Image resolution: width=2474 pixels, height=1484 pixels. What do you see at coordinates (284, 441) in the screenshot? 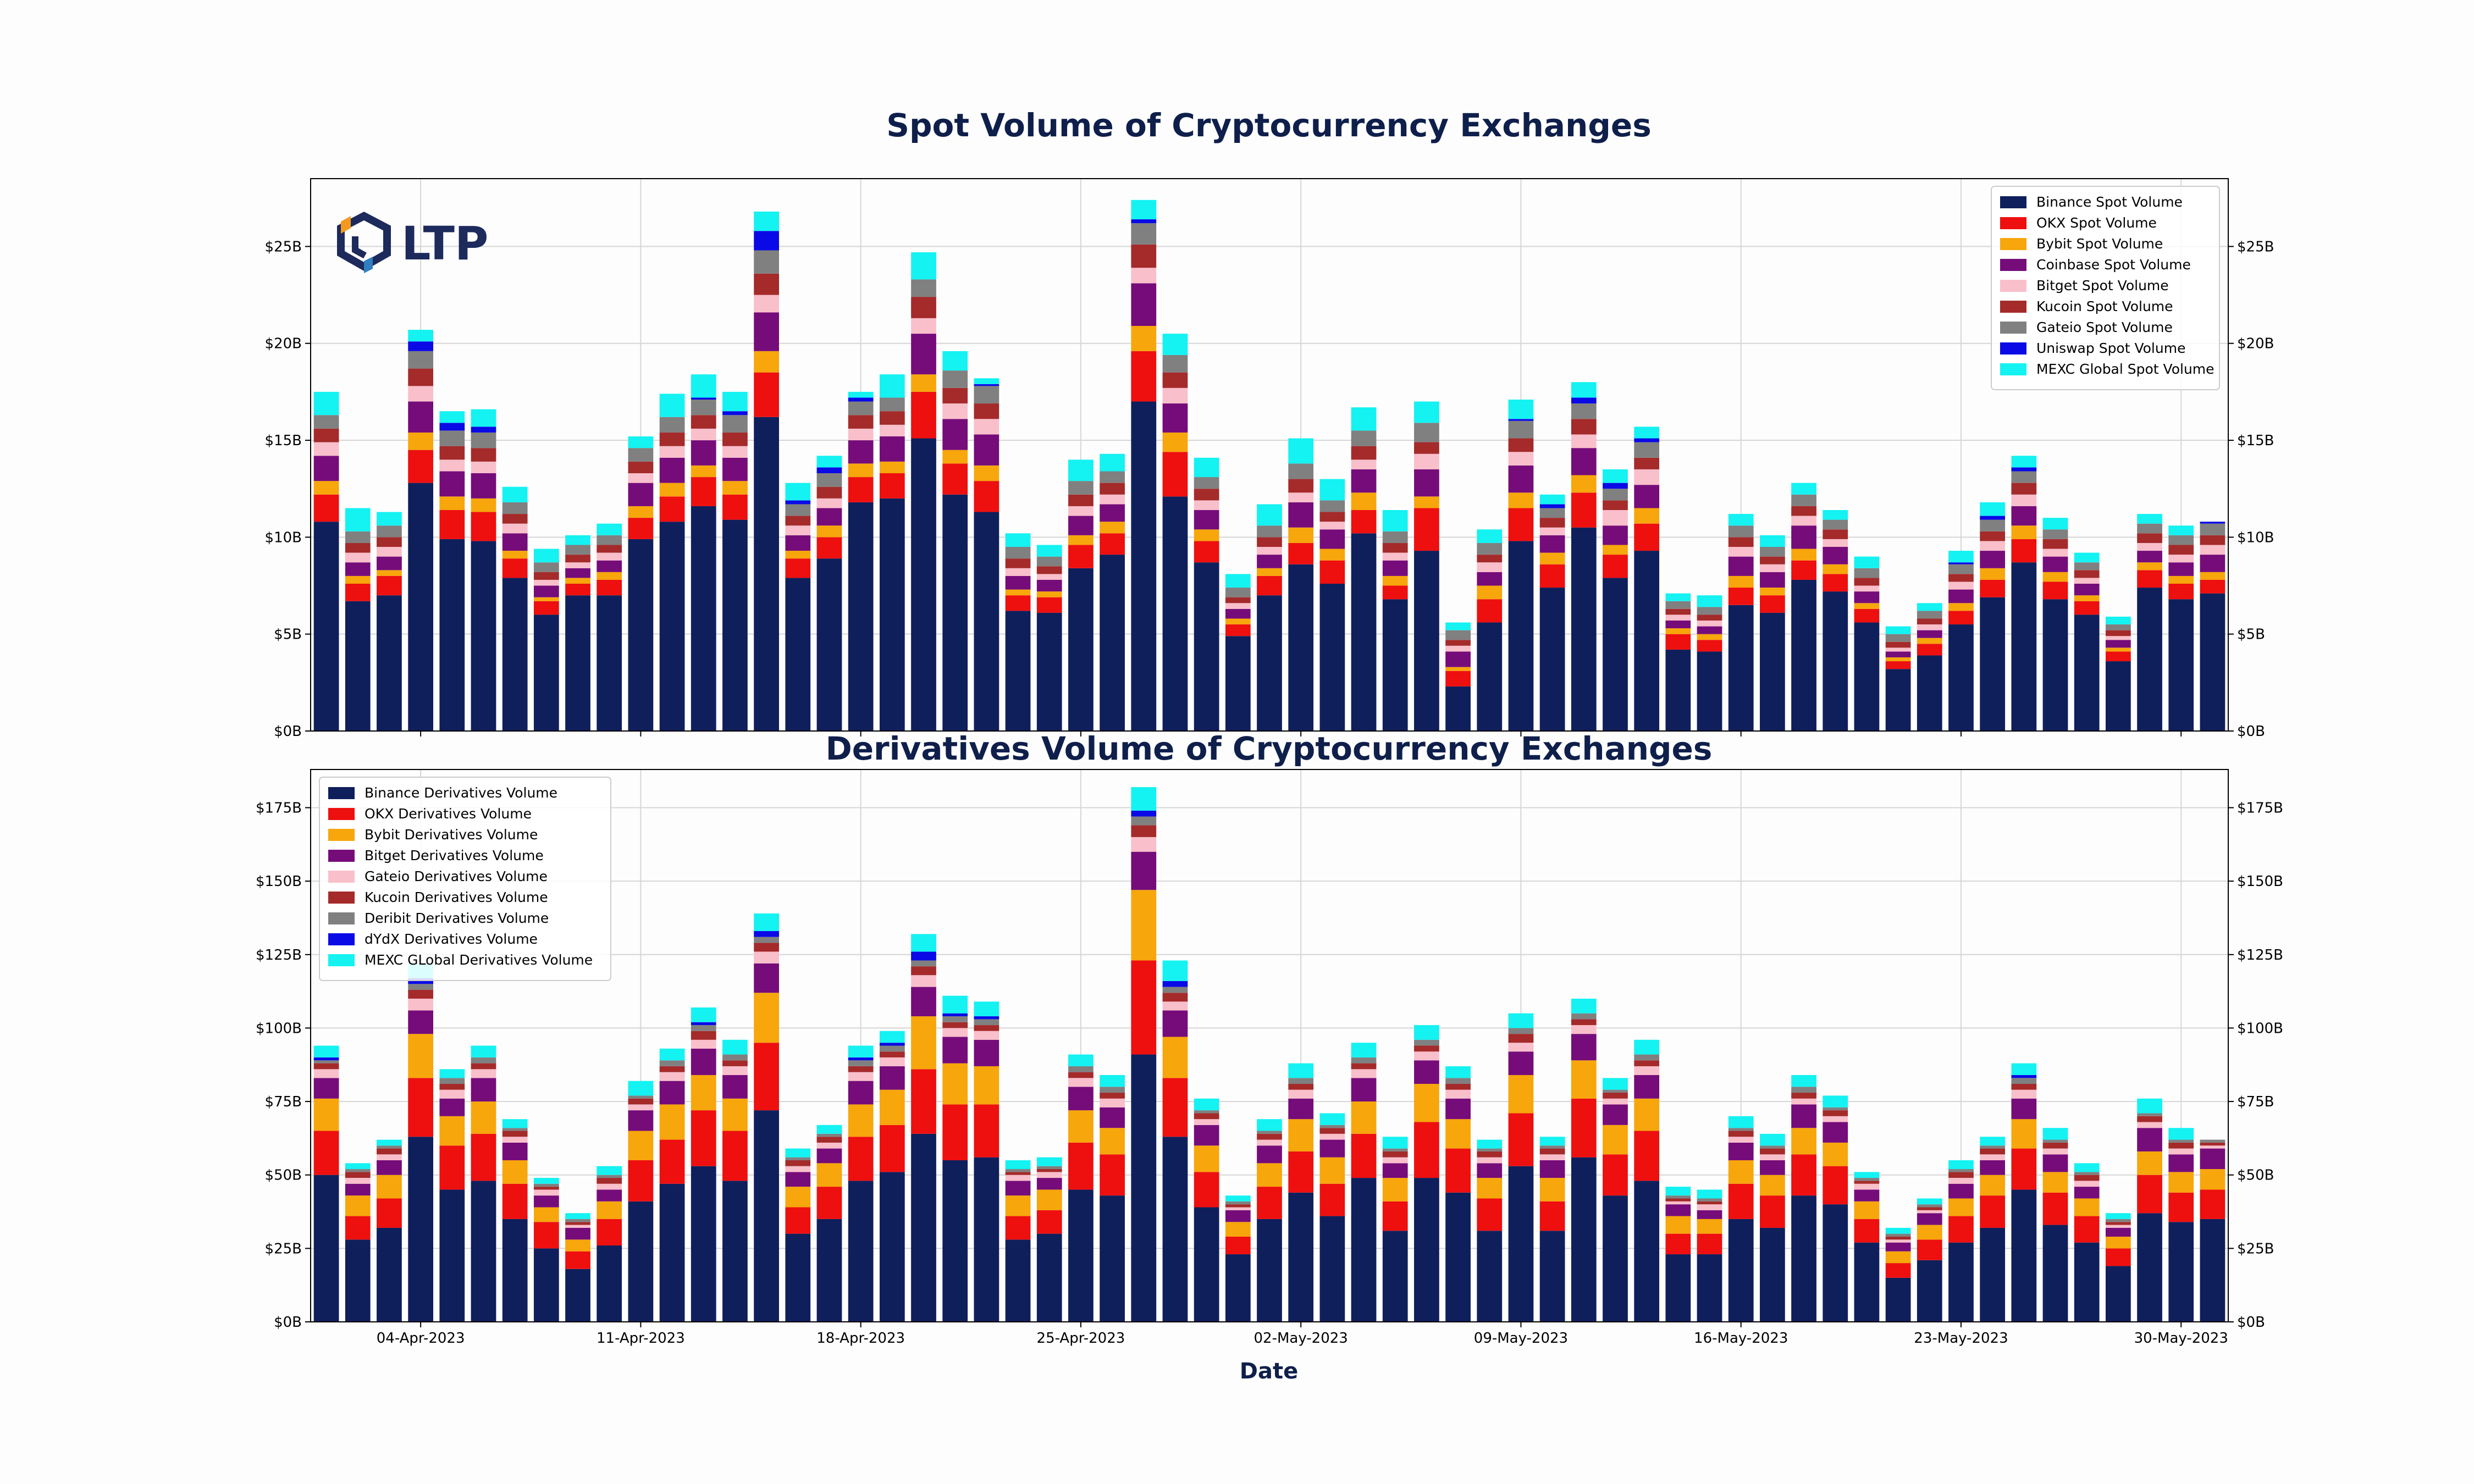
I see `spot-ytick-label-left: $15B` at bounding box center [284, 441].